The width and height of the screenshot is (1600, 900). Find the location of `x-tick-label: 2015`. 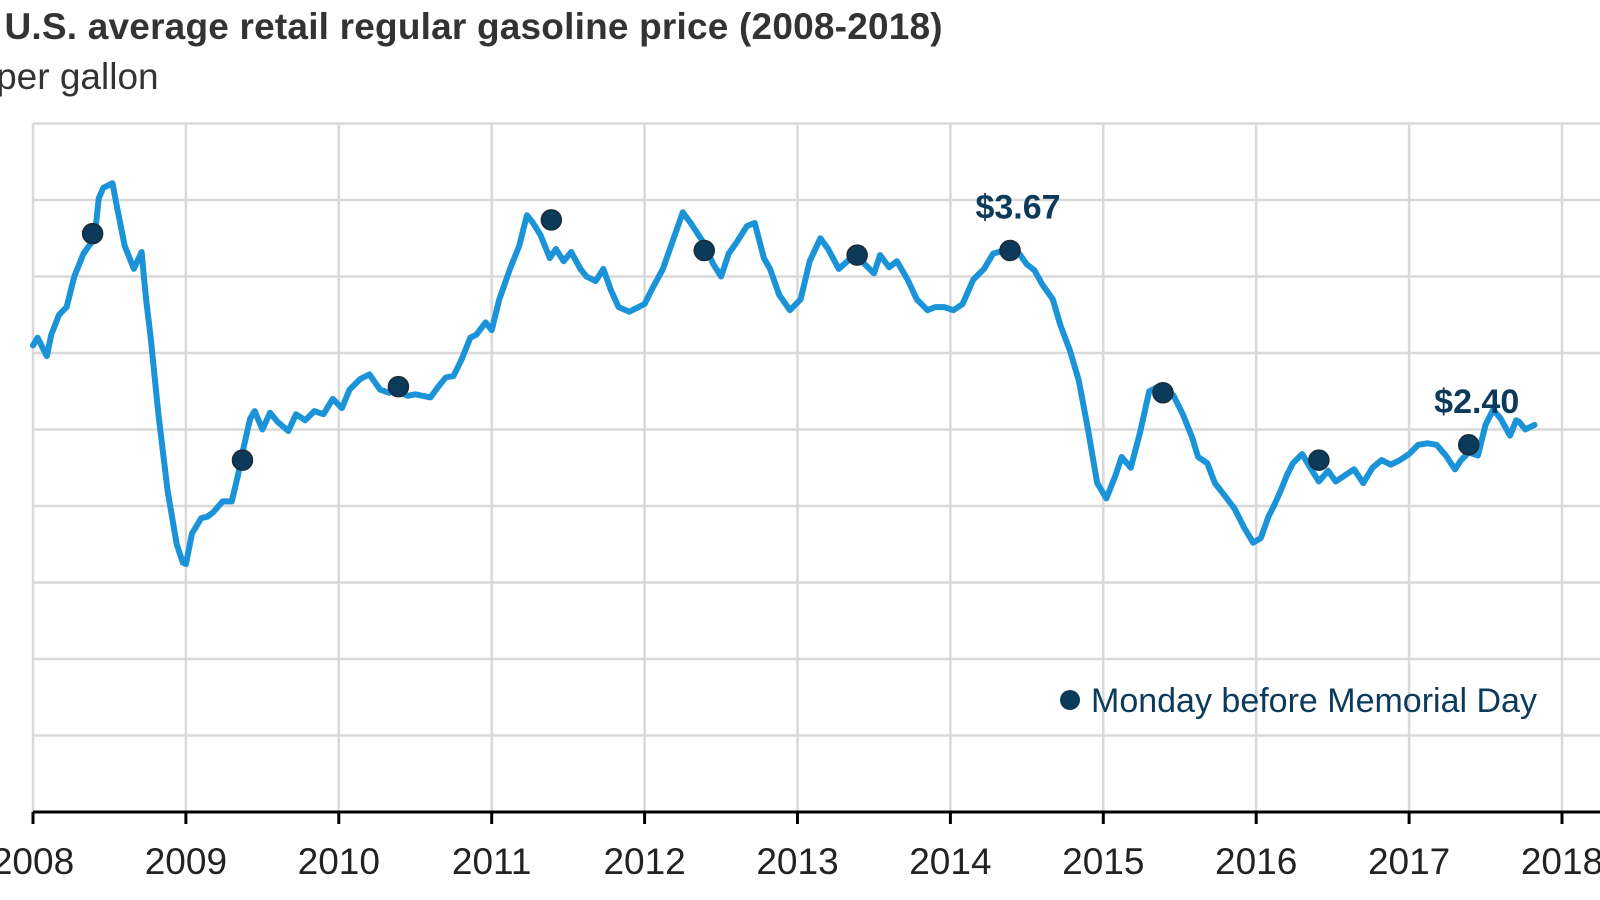

x-tick-label: 2015 is located at coordinates (1103, 861).